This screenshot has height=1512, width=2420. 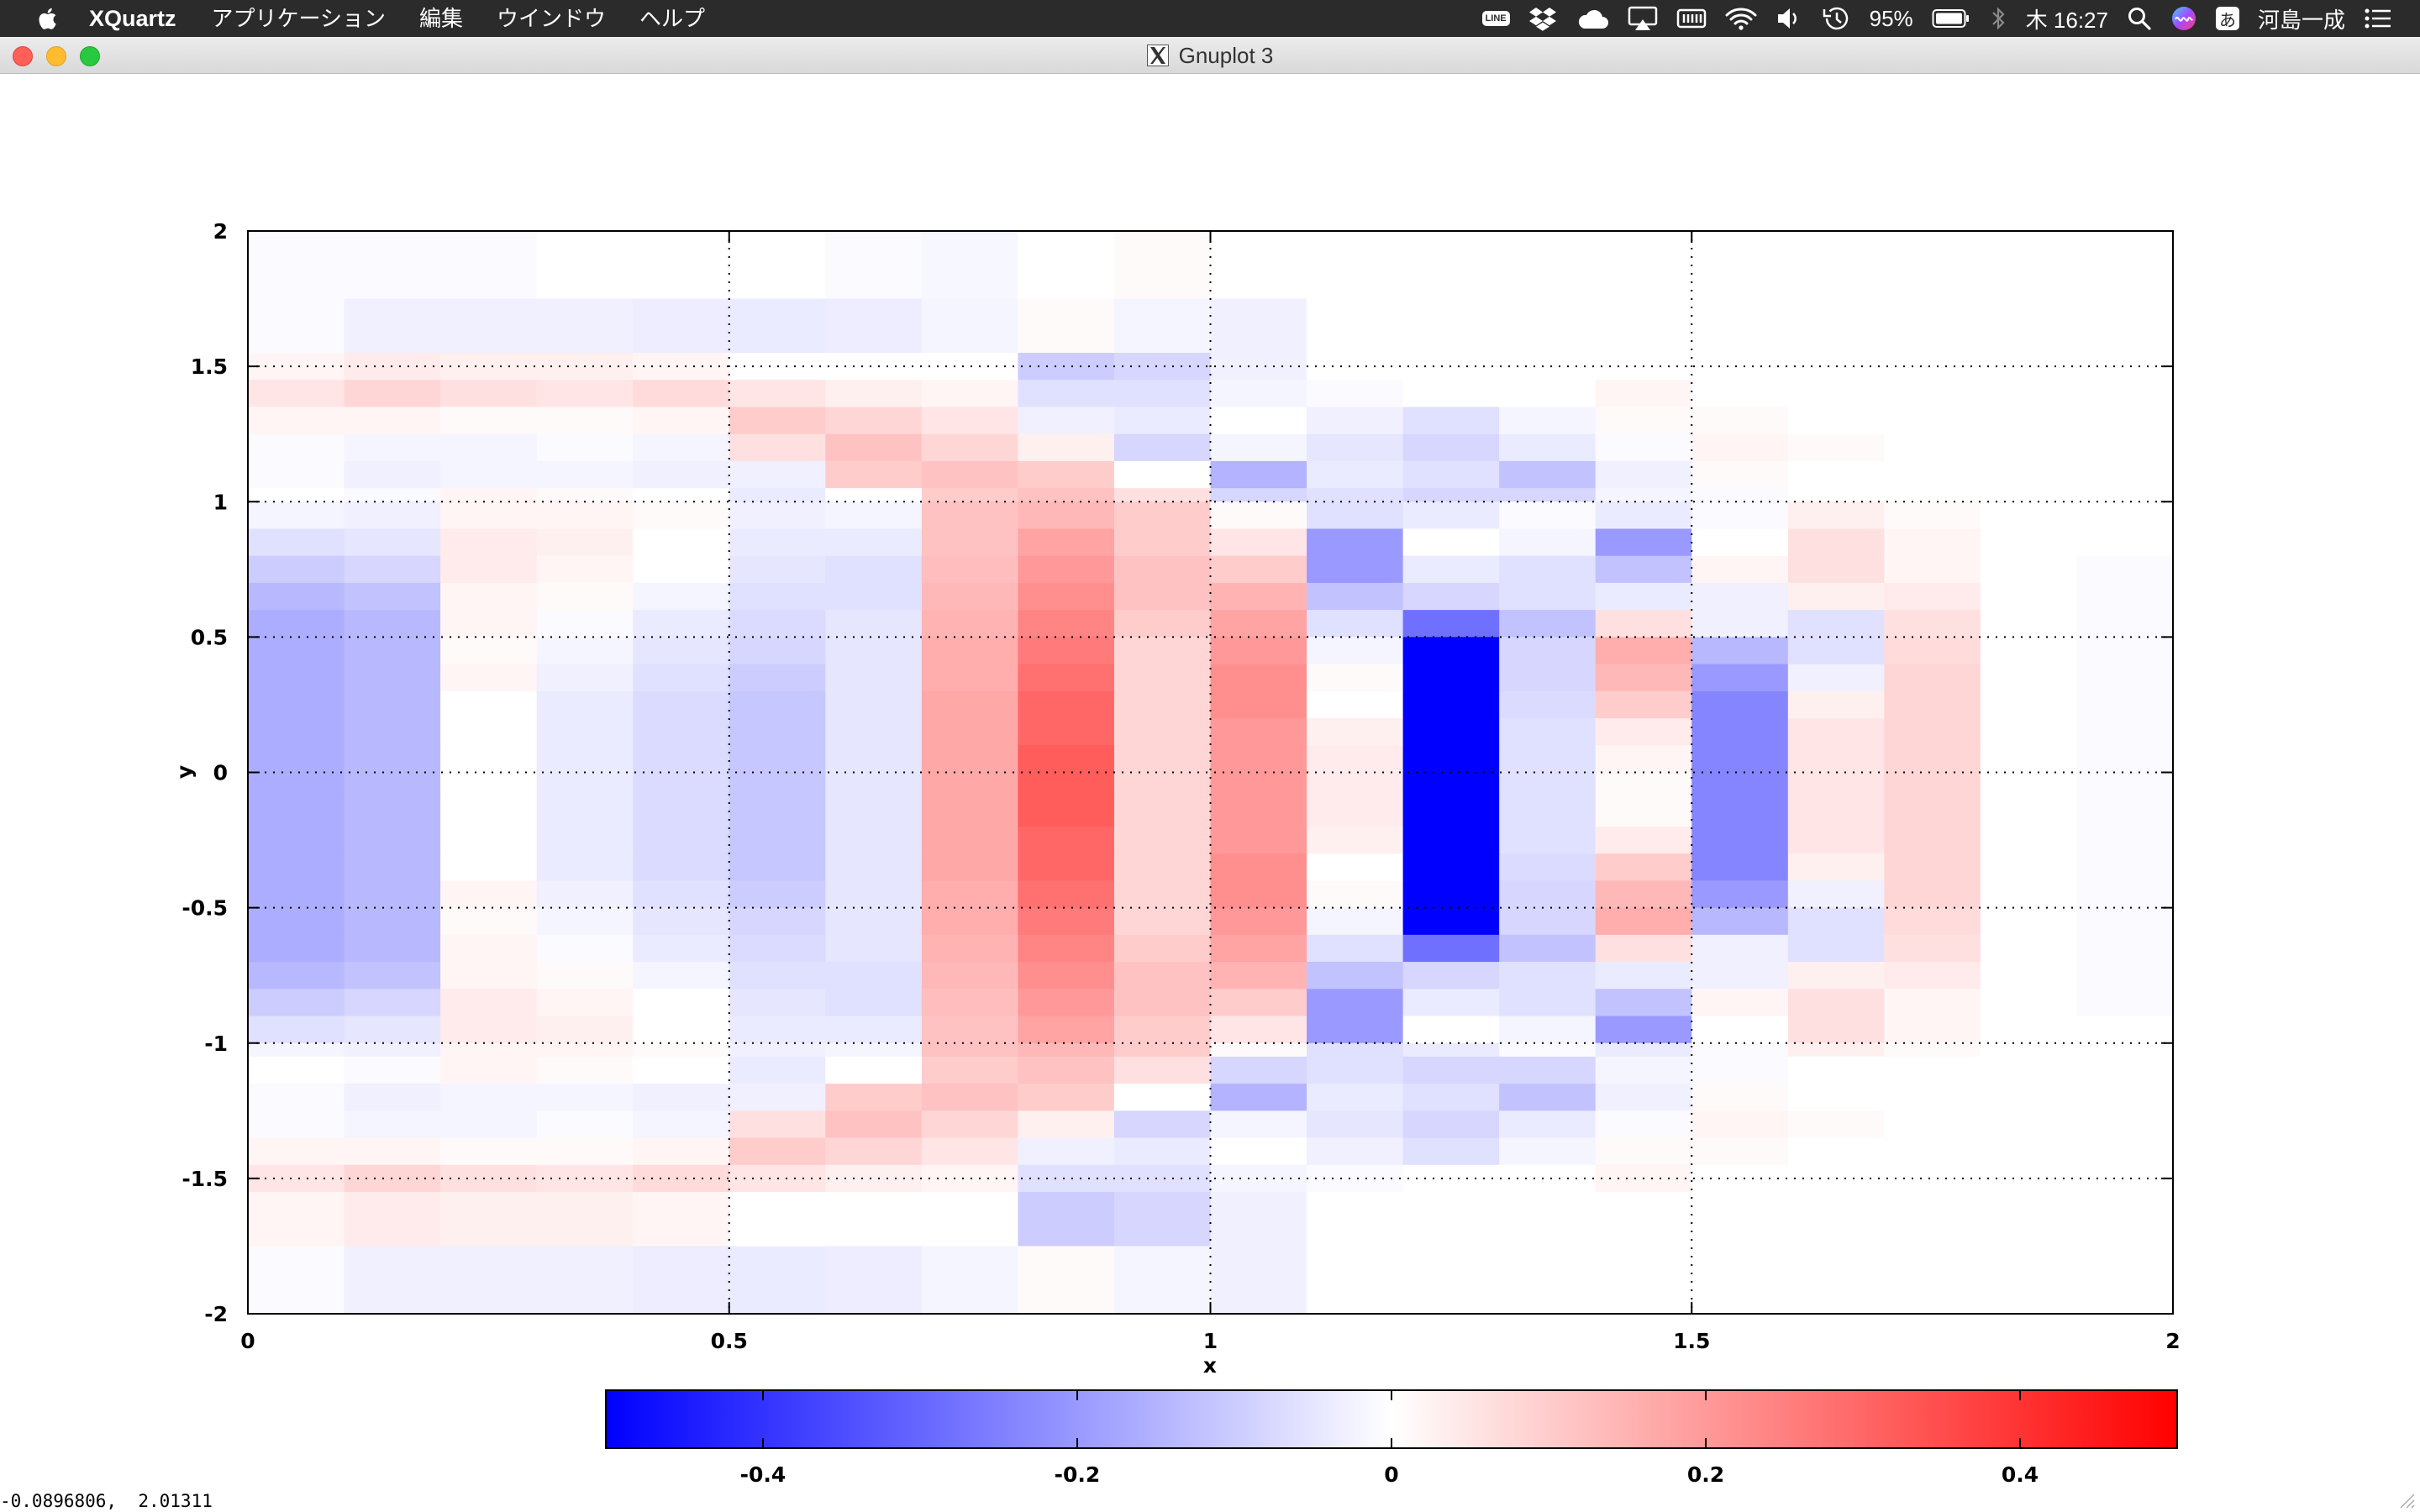 I want to click on menu-app-name: XQuartz, so click(x=132, y=18).